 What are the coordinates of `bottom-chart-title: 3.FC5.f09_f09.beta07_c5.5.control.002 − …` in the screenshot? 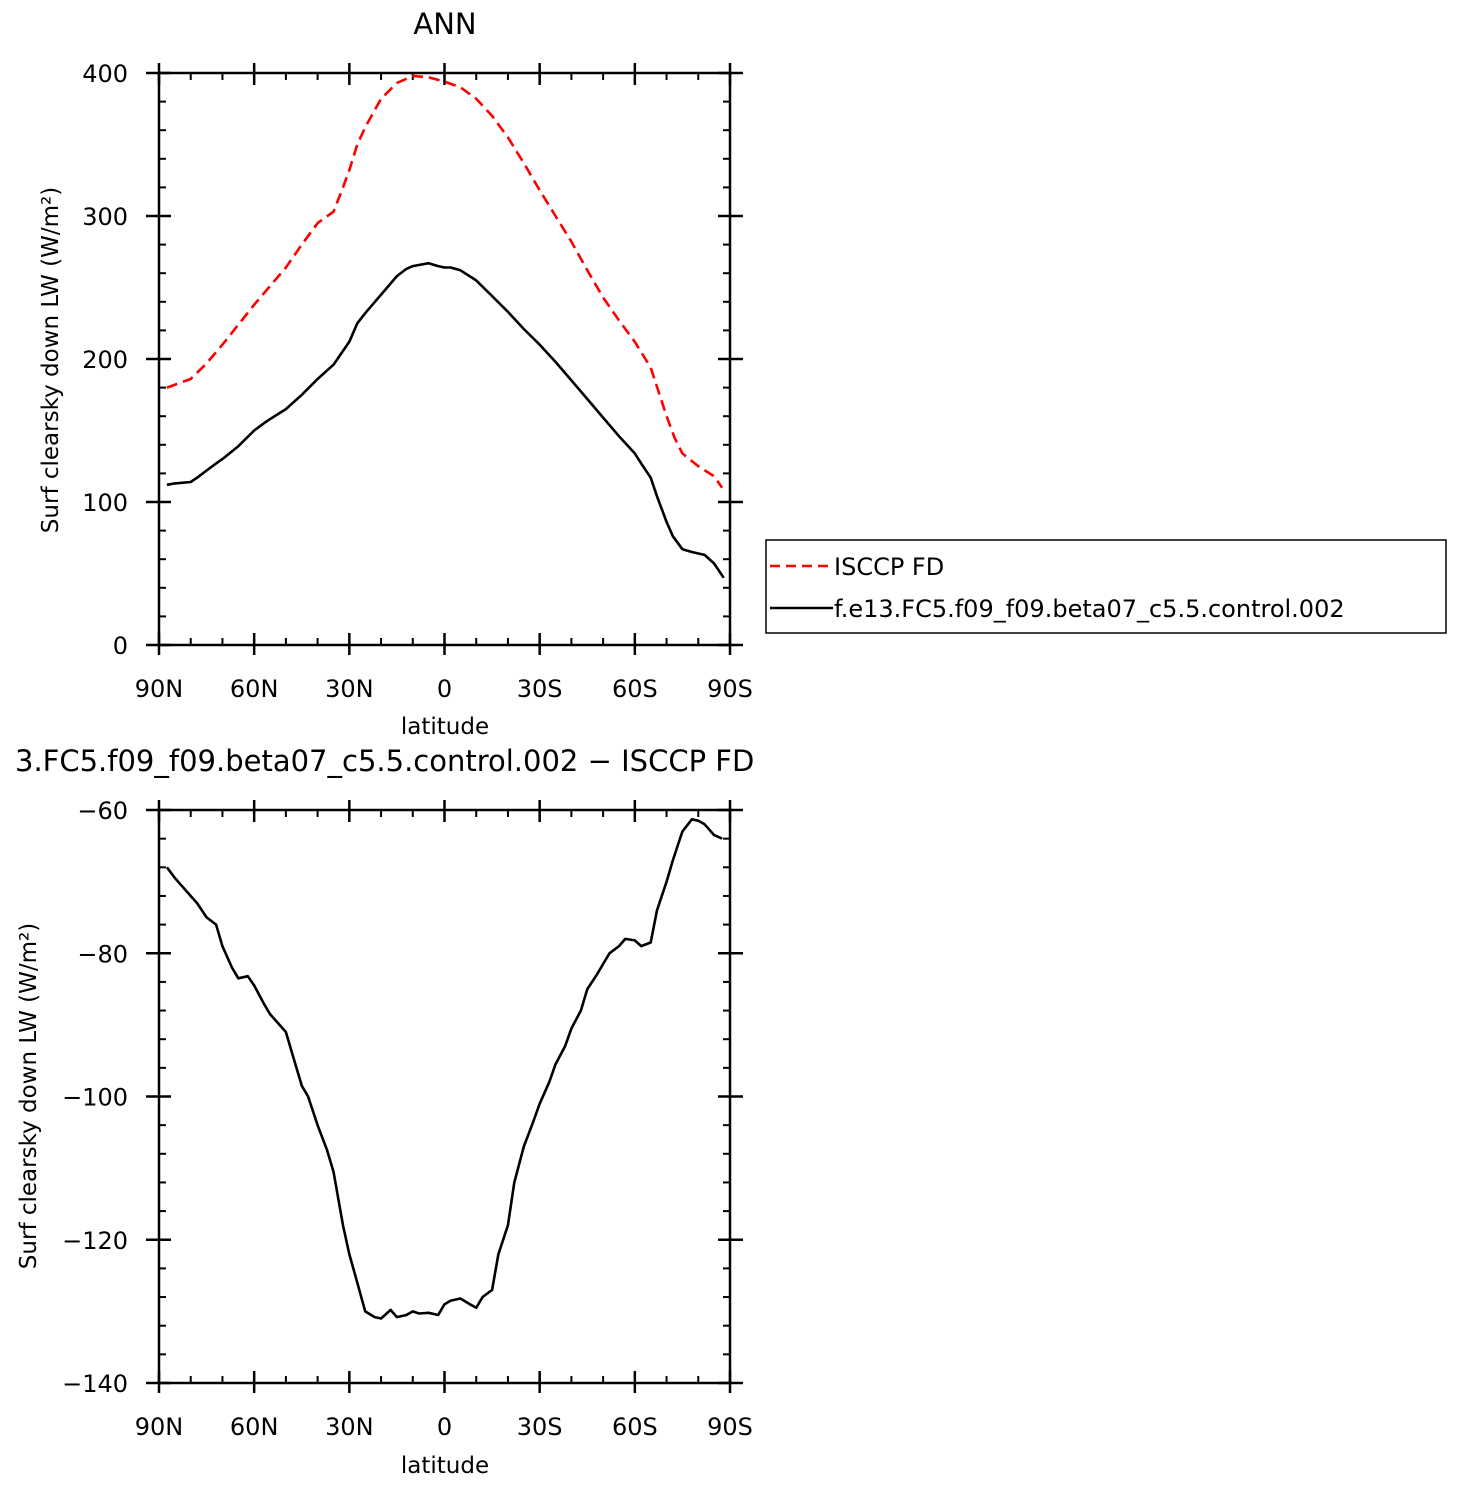 It's located at (384, 761).